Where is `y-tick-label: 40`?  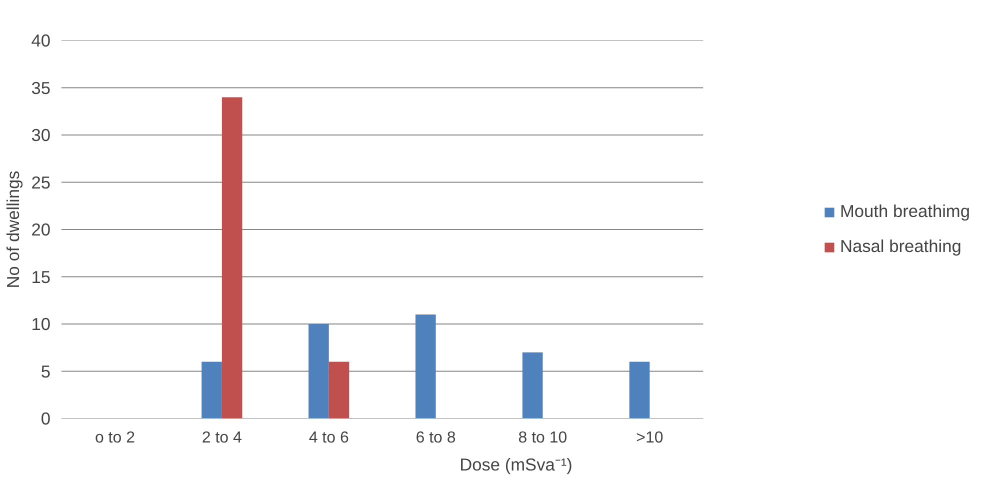 y-tick-label: 40 is located at coordinates (41, 40).